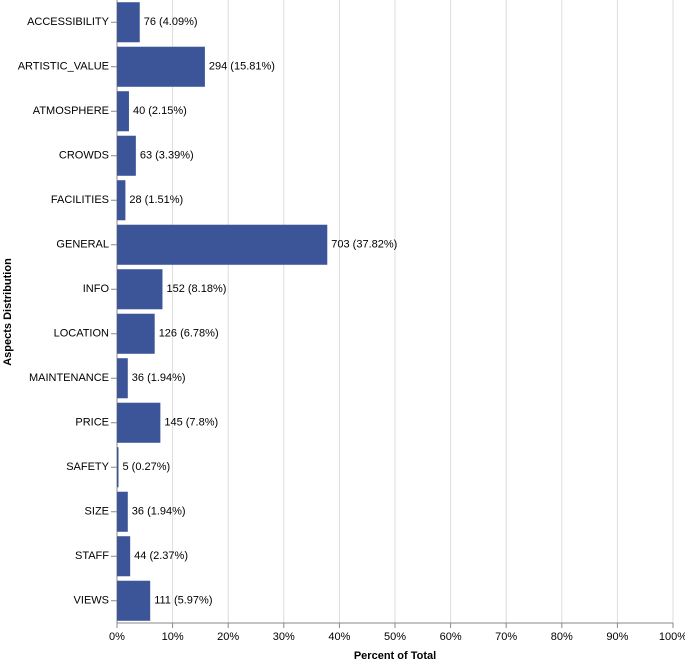  I want to click on value-label: 28 (1.51%), so click(156, 200).